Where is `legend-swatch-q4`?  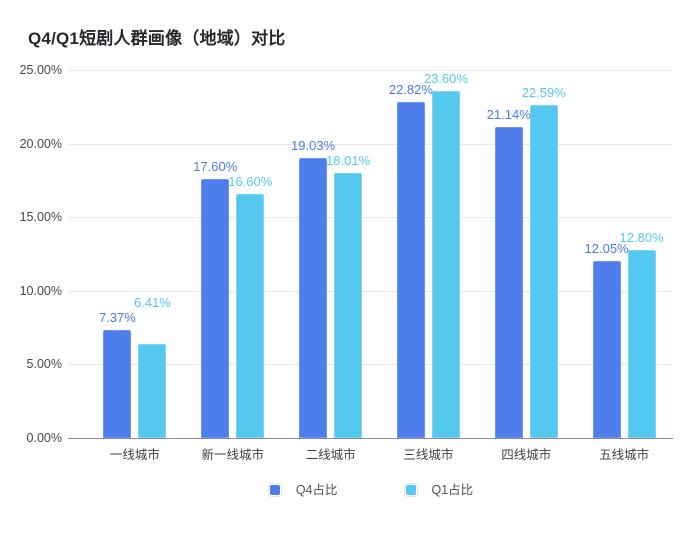
legend-swatch-q4 is located at coordinates (274, 490).